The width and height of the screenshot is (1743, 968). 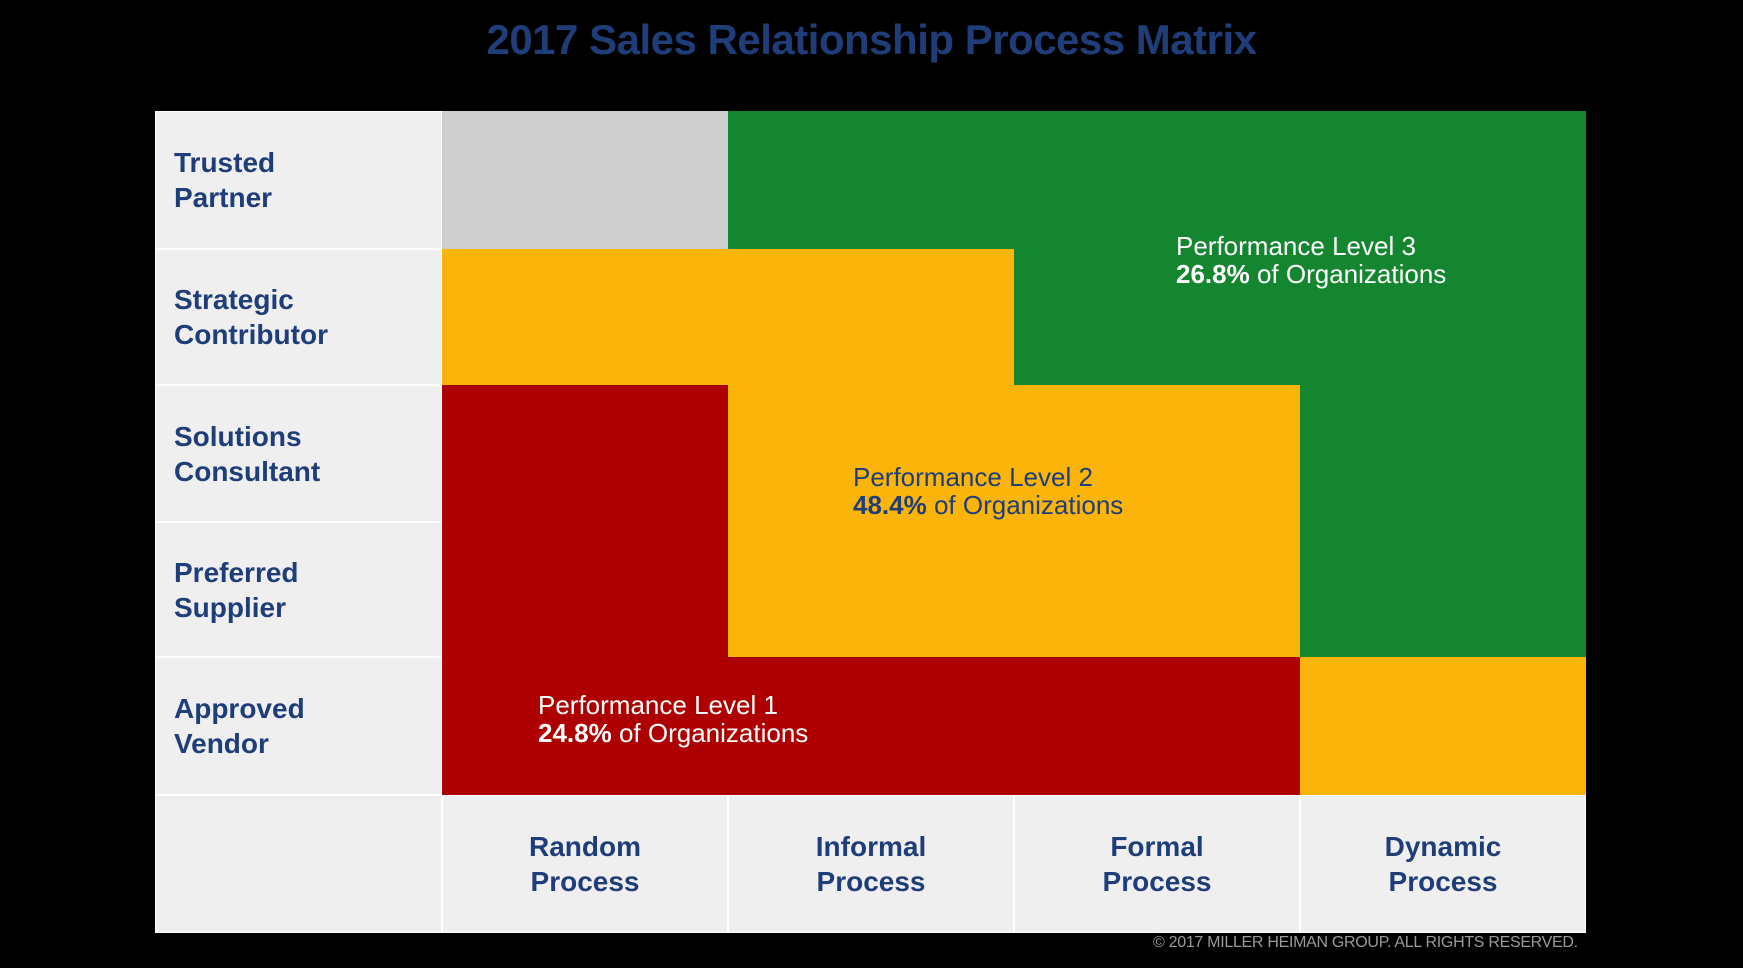 I want to click on row-label-line: Consultant, so click(x=247, y=471).